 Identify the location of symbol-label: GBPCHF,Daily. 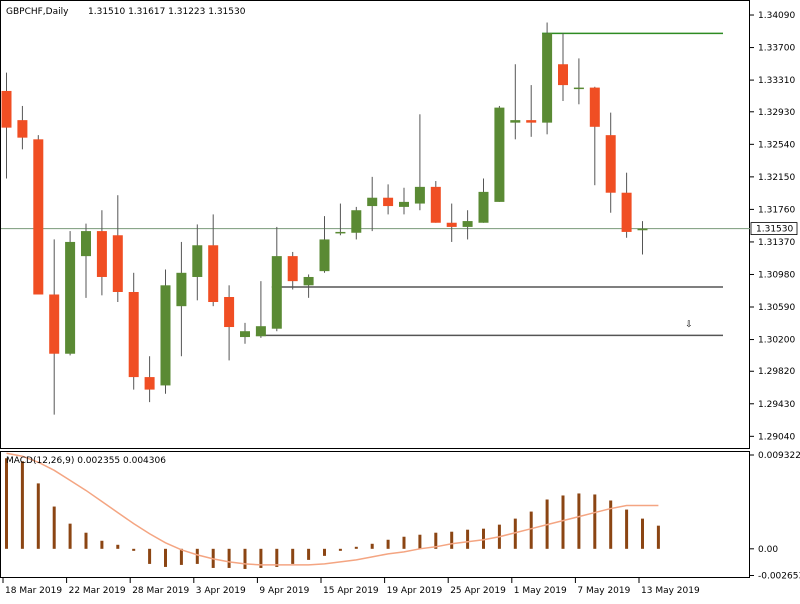
(37, 12).